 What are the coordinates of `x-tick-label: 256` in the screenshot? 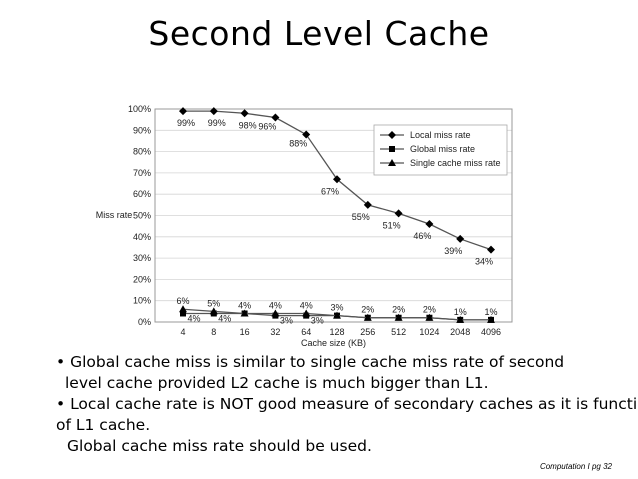 It's located at (367, 332).